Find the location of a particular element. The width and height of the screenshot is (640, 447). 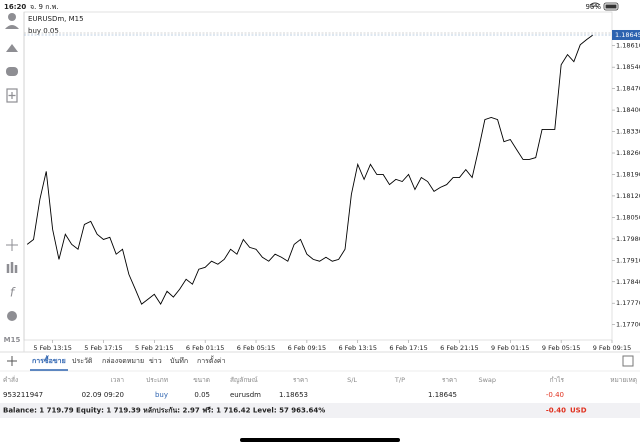

column-header: ขนาด is located at coordinates (201, 380).